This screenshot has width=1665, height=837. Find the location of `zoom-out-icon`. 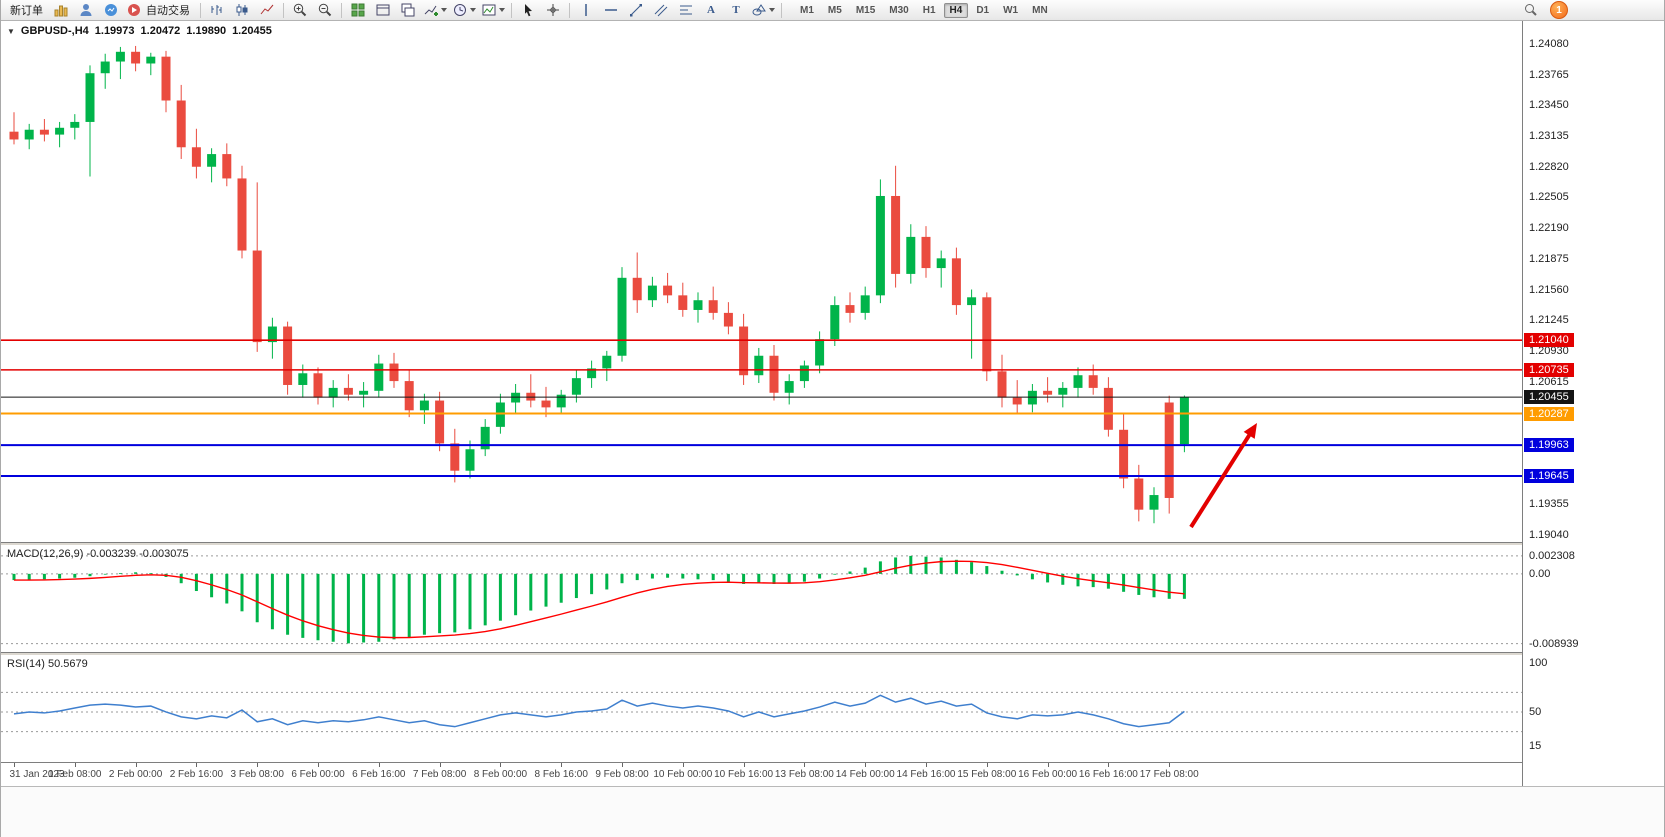

zoom-out-icon is located at coordinates (325, 10).